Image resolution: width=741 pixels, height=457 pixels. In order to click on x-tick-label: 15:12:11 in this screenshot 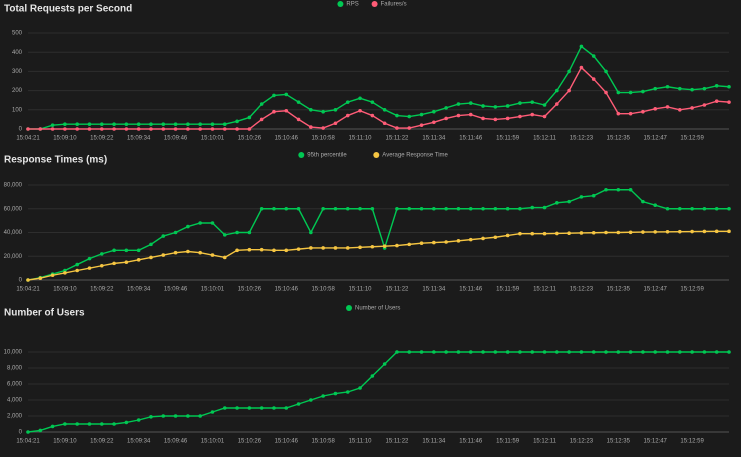, I will do `click(545, 442)`.